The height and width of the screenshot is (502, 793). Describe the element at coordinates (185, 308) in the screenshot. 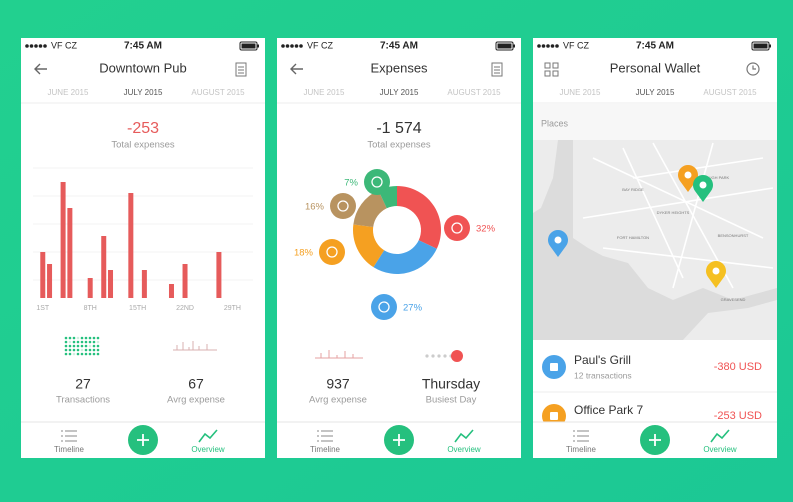

I see `x-tick-label: 22ND` at that location.